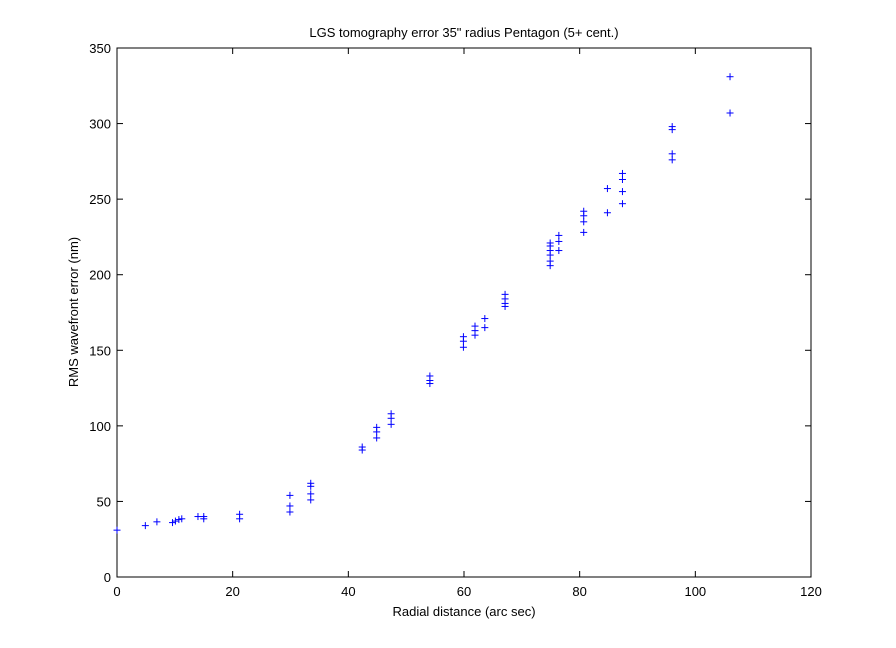 The image size is (896, 648). What do you see at coordinates (695, 591) in the screenshot?
I see `x-tick-label: 100` at bounding box center [695, 591].